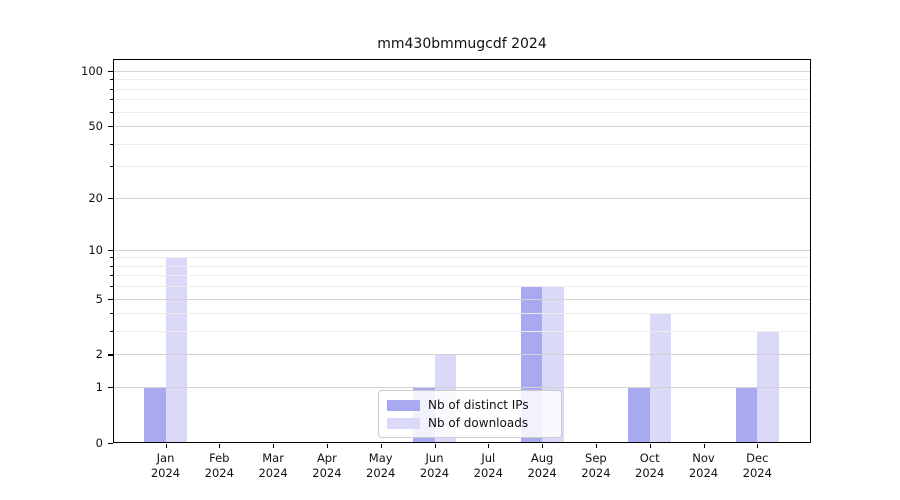 Image resolution: width=900 pixels, height=500 pixels. Describe the element at coordinates (95, 249) in the screenshot. I see `y-tick-label-10: 10` at that location.